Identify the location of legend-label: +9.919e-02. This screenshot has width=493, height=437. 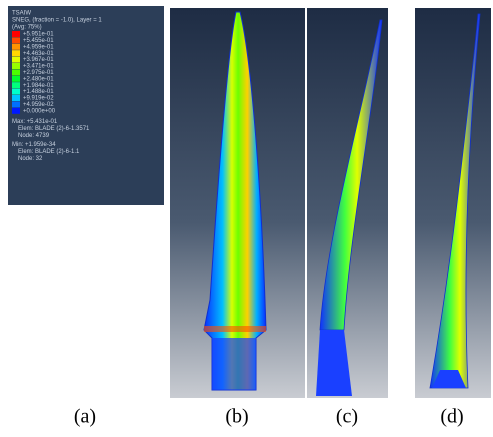
(38, 99).